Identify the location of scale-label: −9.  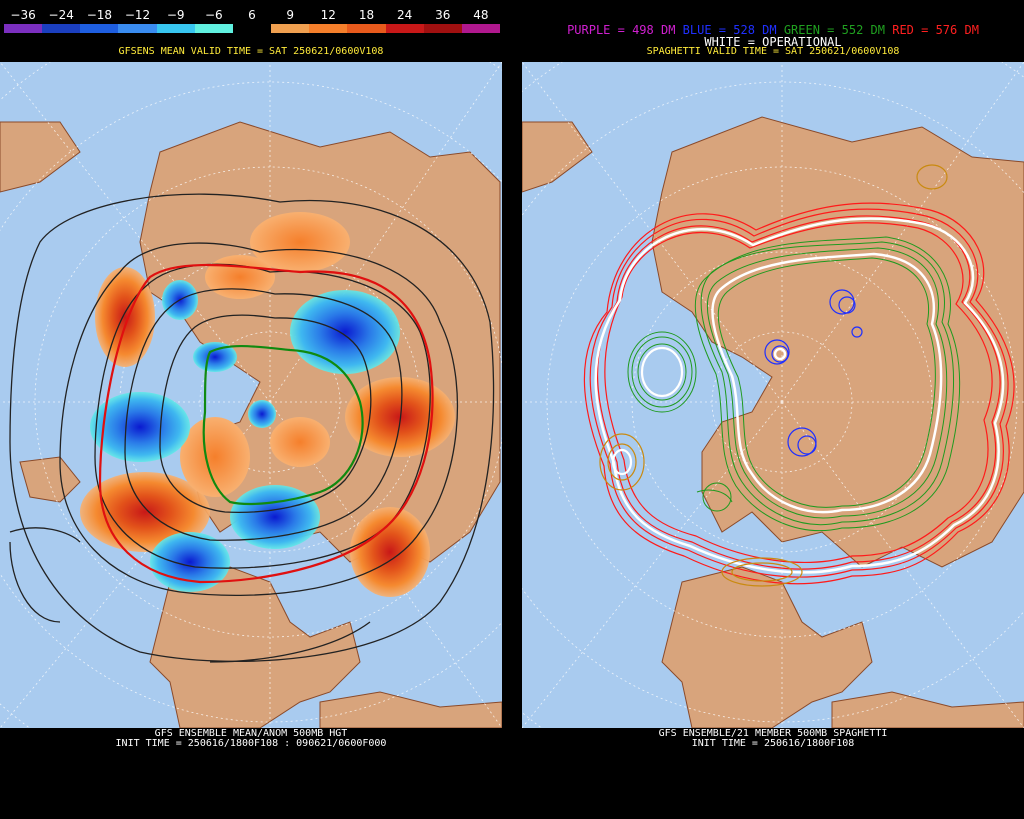
(175, 15).